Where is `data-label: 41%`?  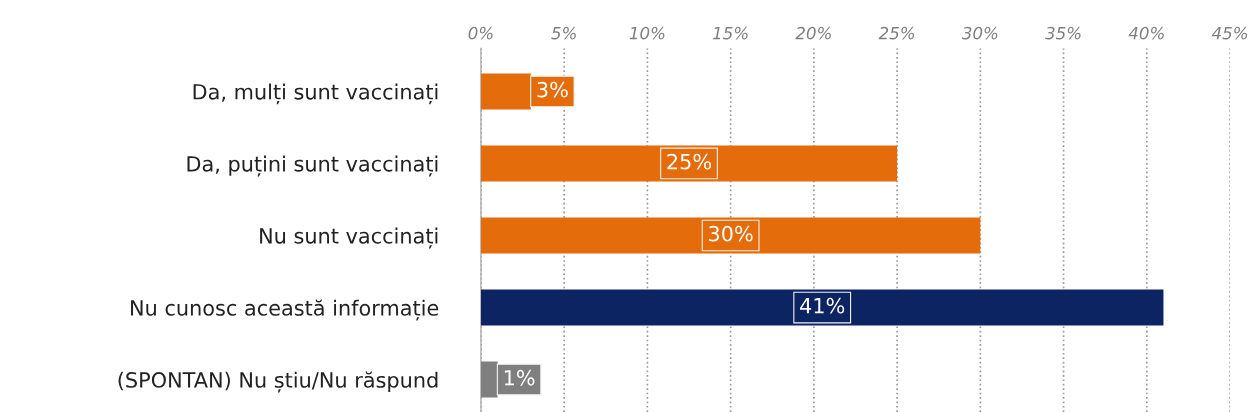 data-label: 41% is located at coordinates (822, 305).